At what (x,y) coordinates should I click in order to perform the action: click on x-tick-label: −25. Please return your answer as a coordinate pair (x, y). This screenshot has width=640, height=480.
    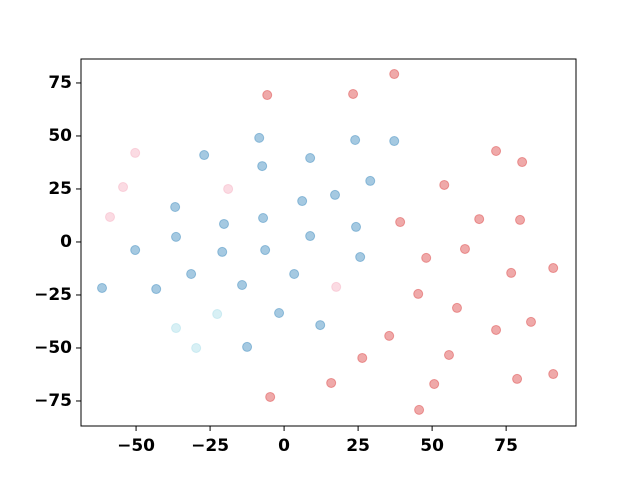
    Looking at the image, I should click on (210, 446).